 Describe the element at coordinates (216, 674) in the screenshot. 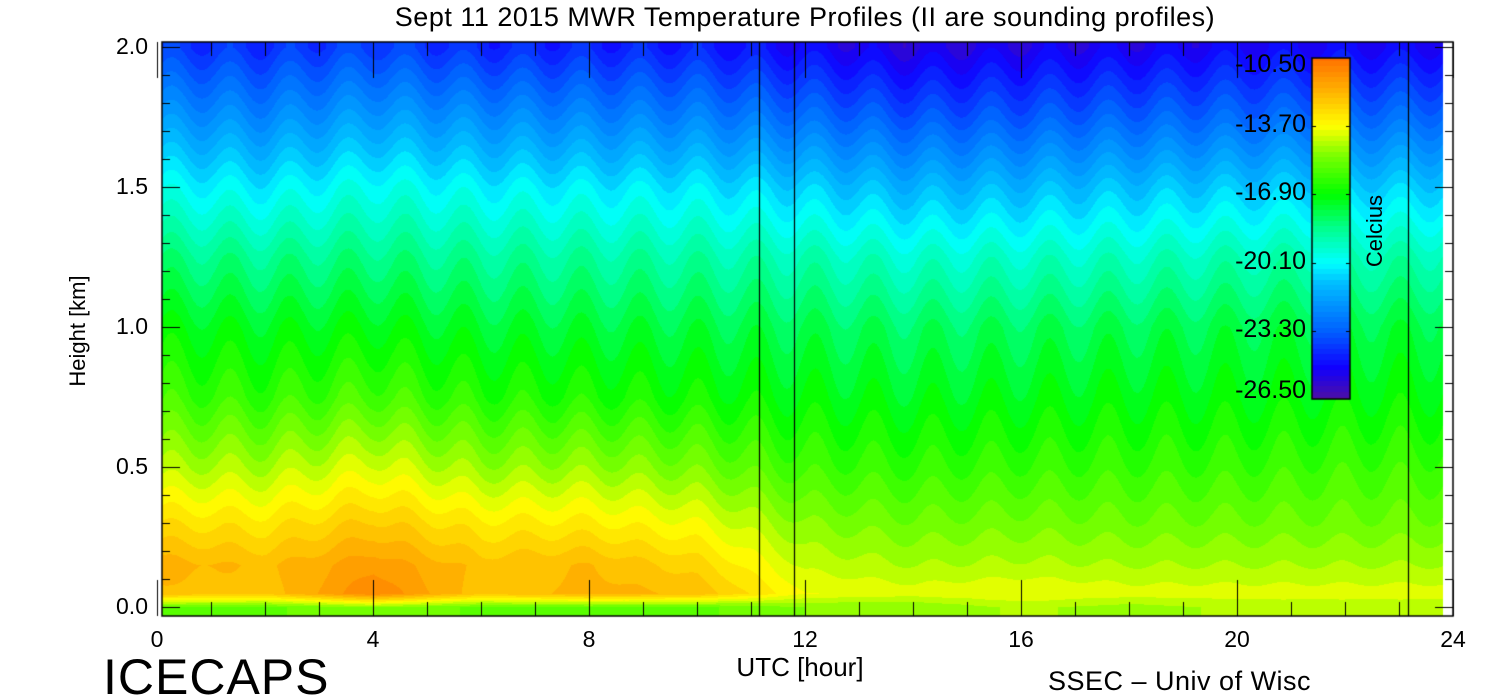

I see `brand-logo-text: ICECAPS` at that location.